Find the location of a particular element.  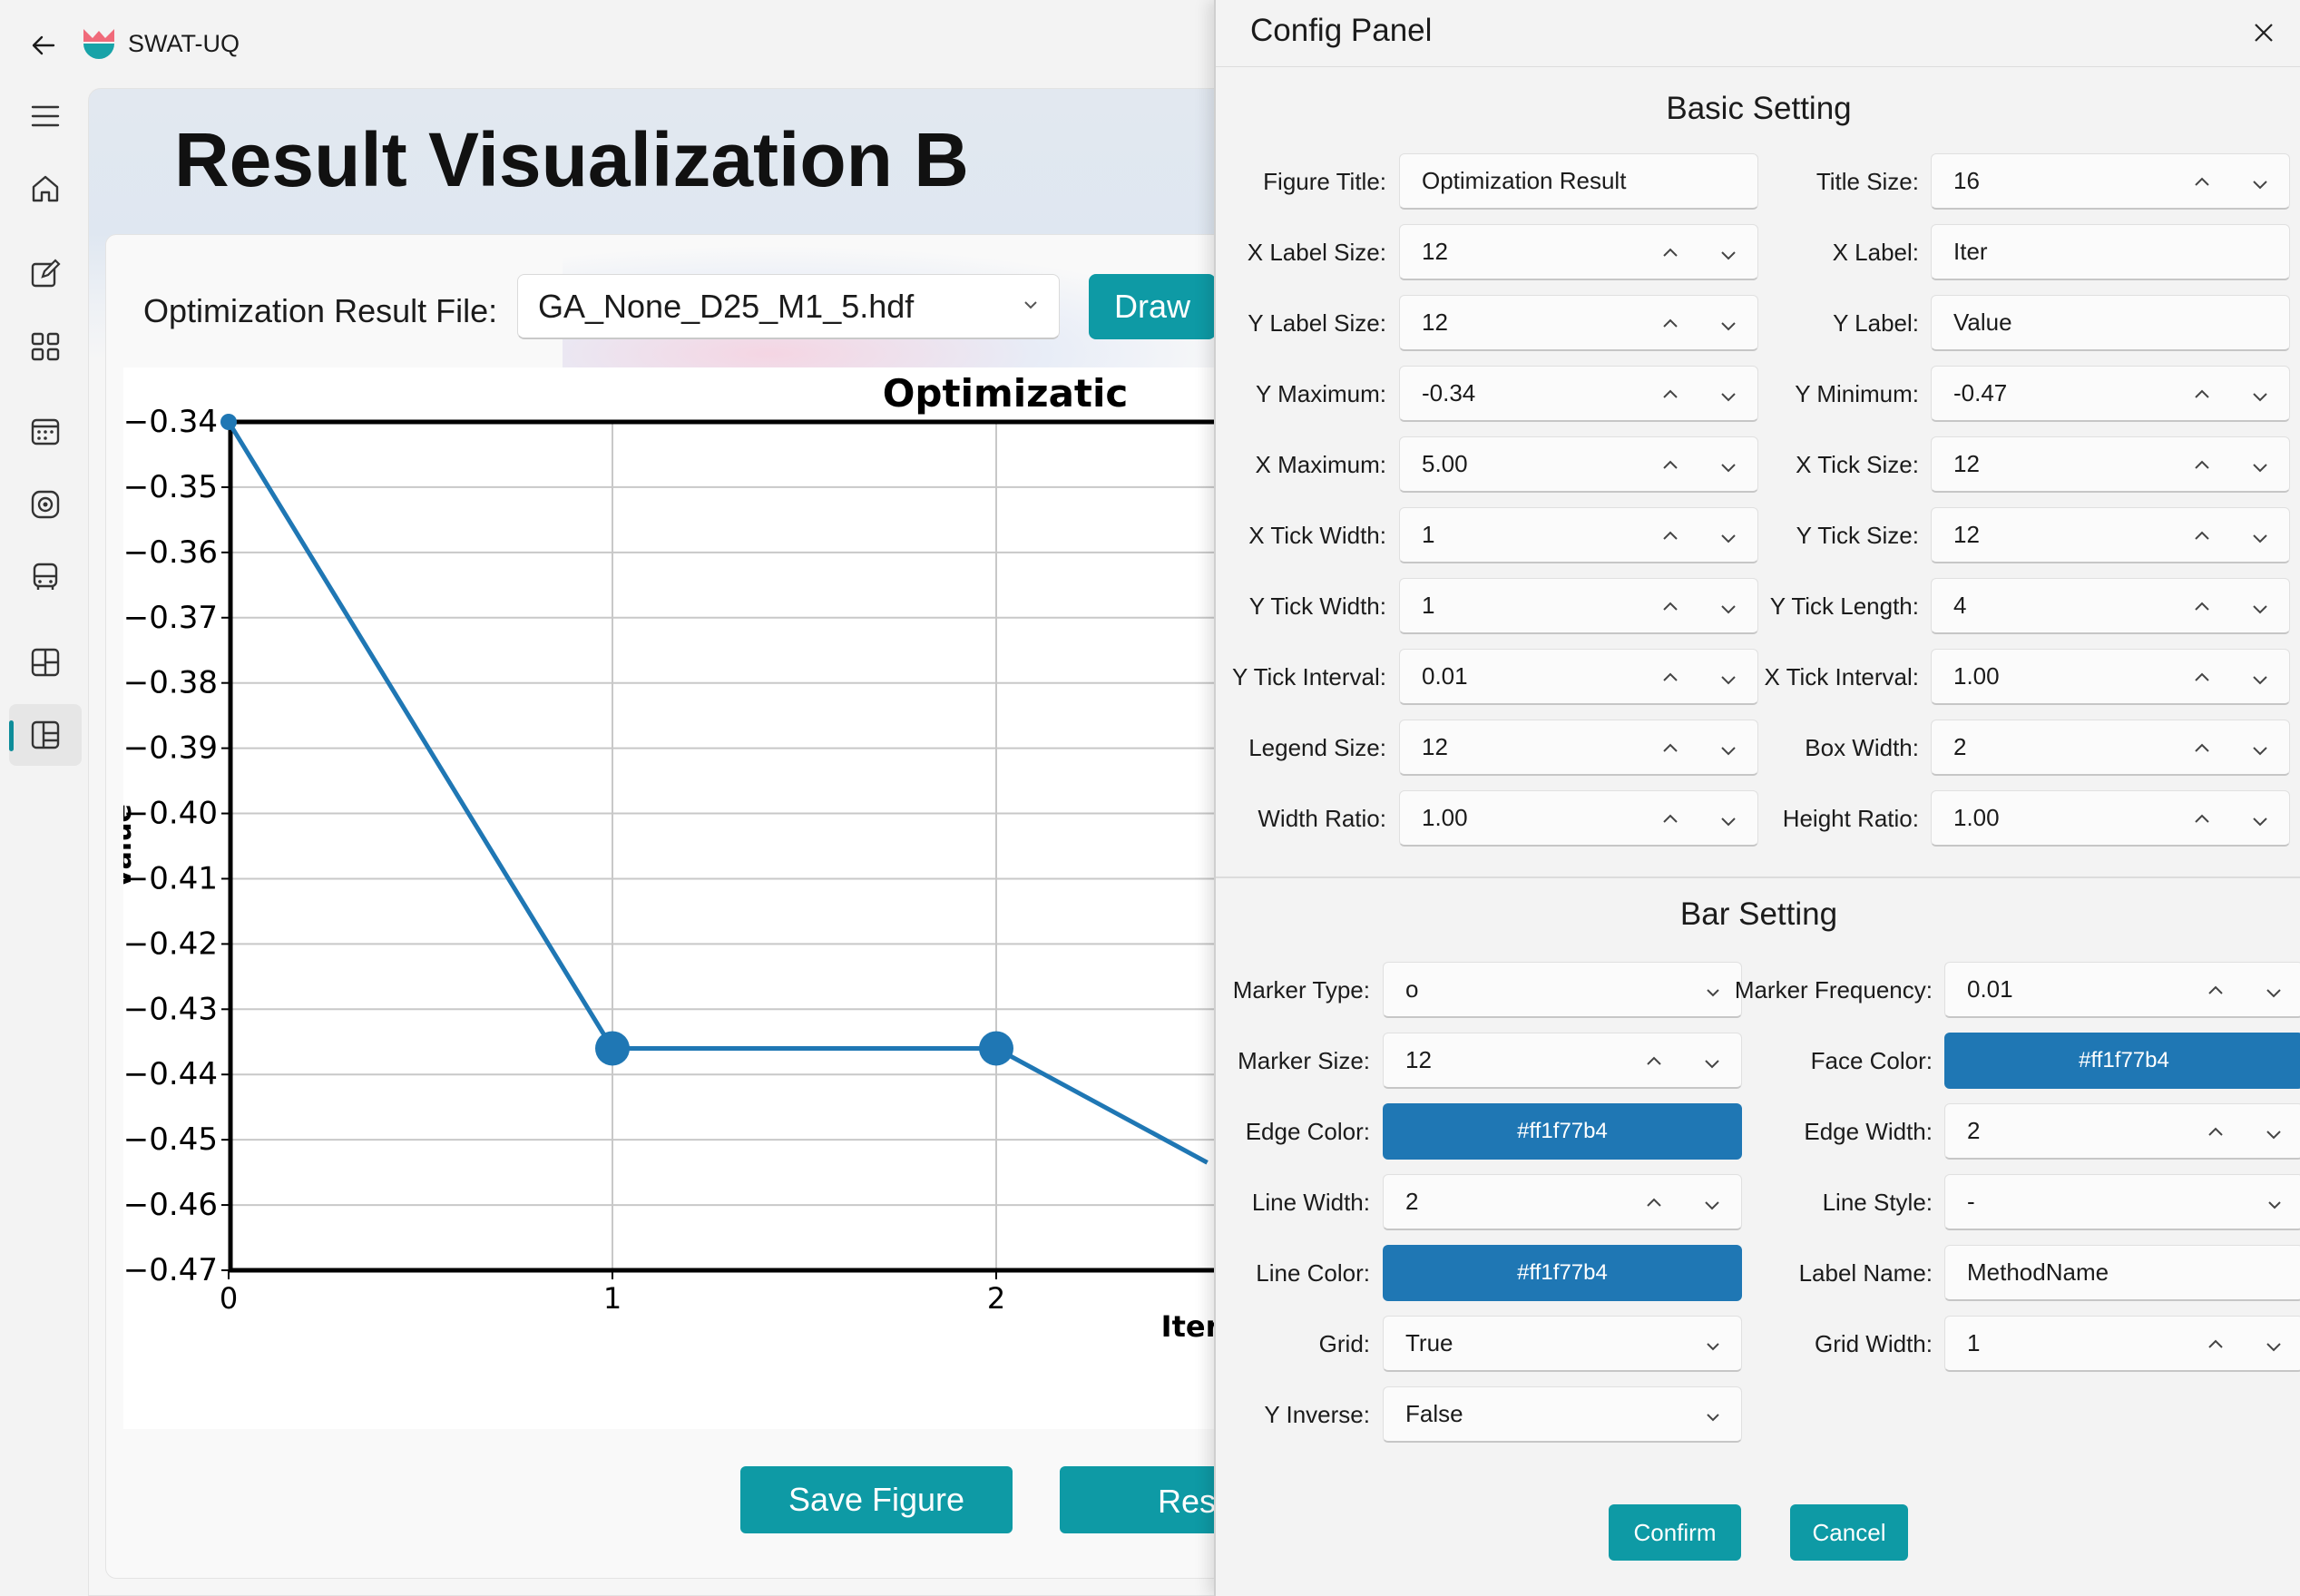

figure-title-input: Optimization Result is located at coordinates (1578, 181).